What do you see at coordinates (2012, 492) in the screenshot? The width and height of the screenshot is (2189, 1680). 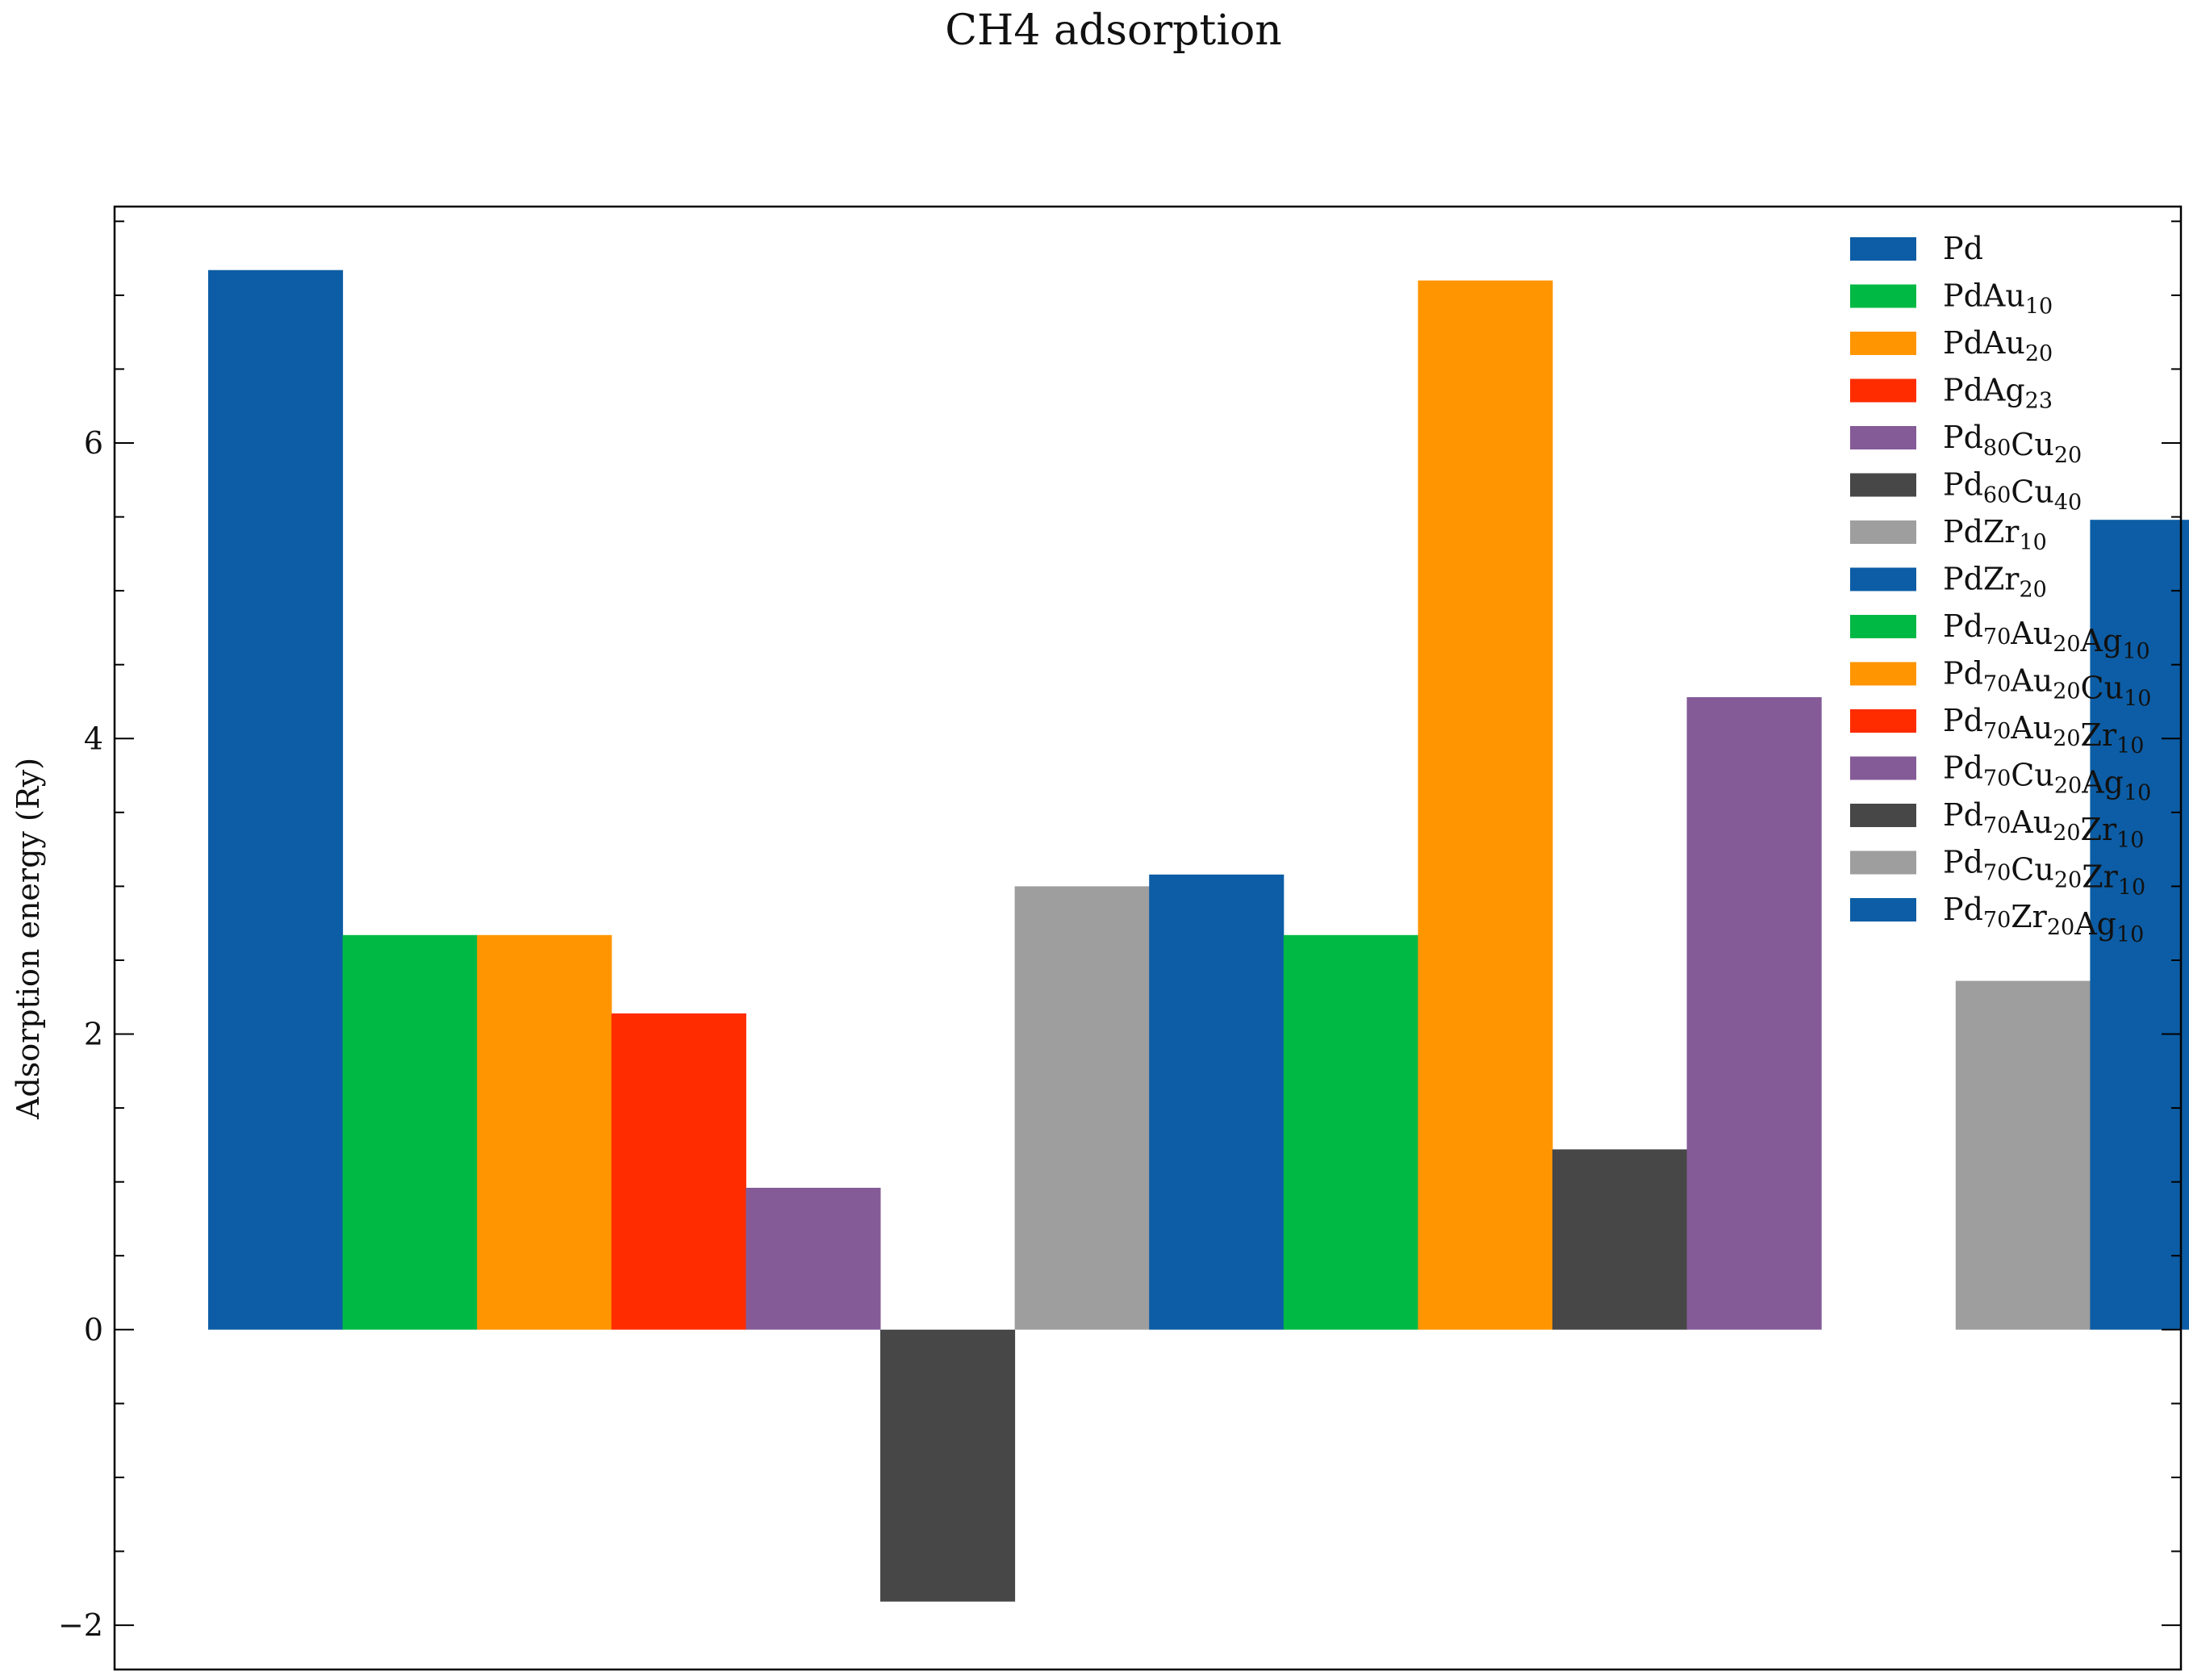 I see `legend-label: Pd60Cu40` at bounding box center [2012, 492].